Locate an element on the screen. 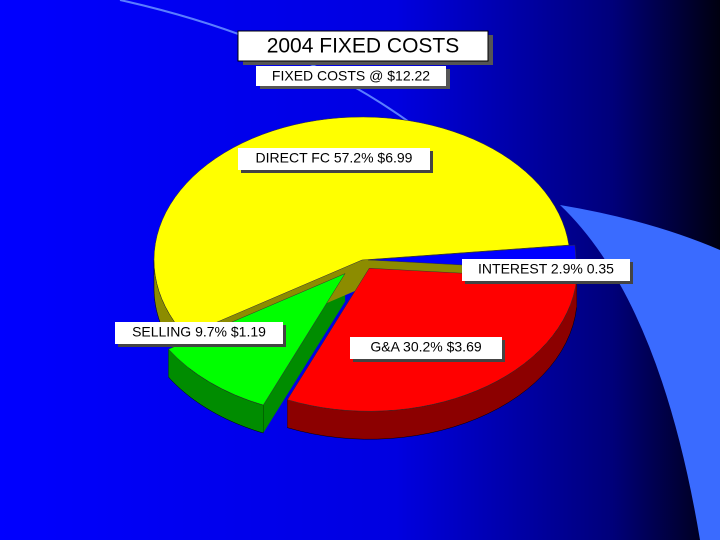  decor-swoosh is located at coordinates (640, 372).